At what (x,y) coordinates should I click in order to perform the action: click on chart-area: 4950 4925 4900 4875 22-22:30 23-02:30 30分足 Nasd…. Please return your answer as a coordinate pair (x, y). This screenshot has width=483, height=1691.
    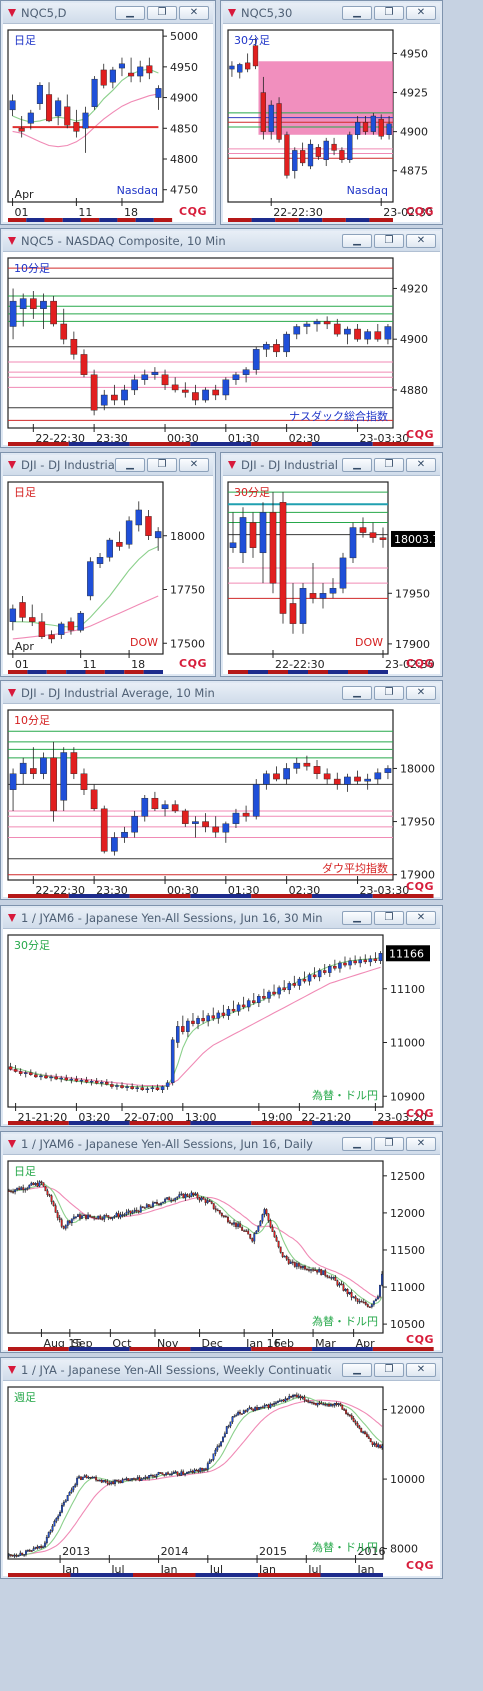
    Looking at the image, I should click on (332, 124).